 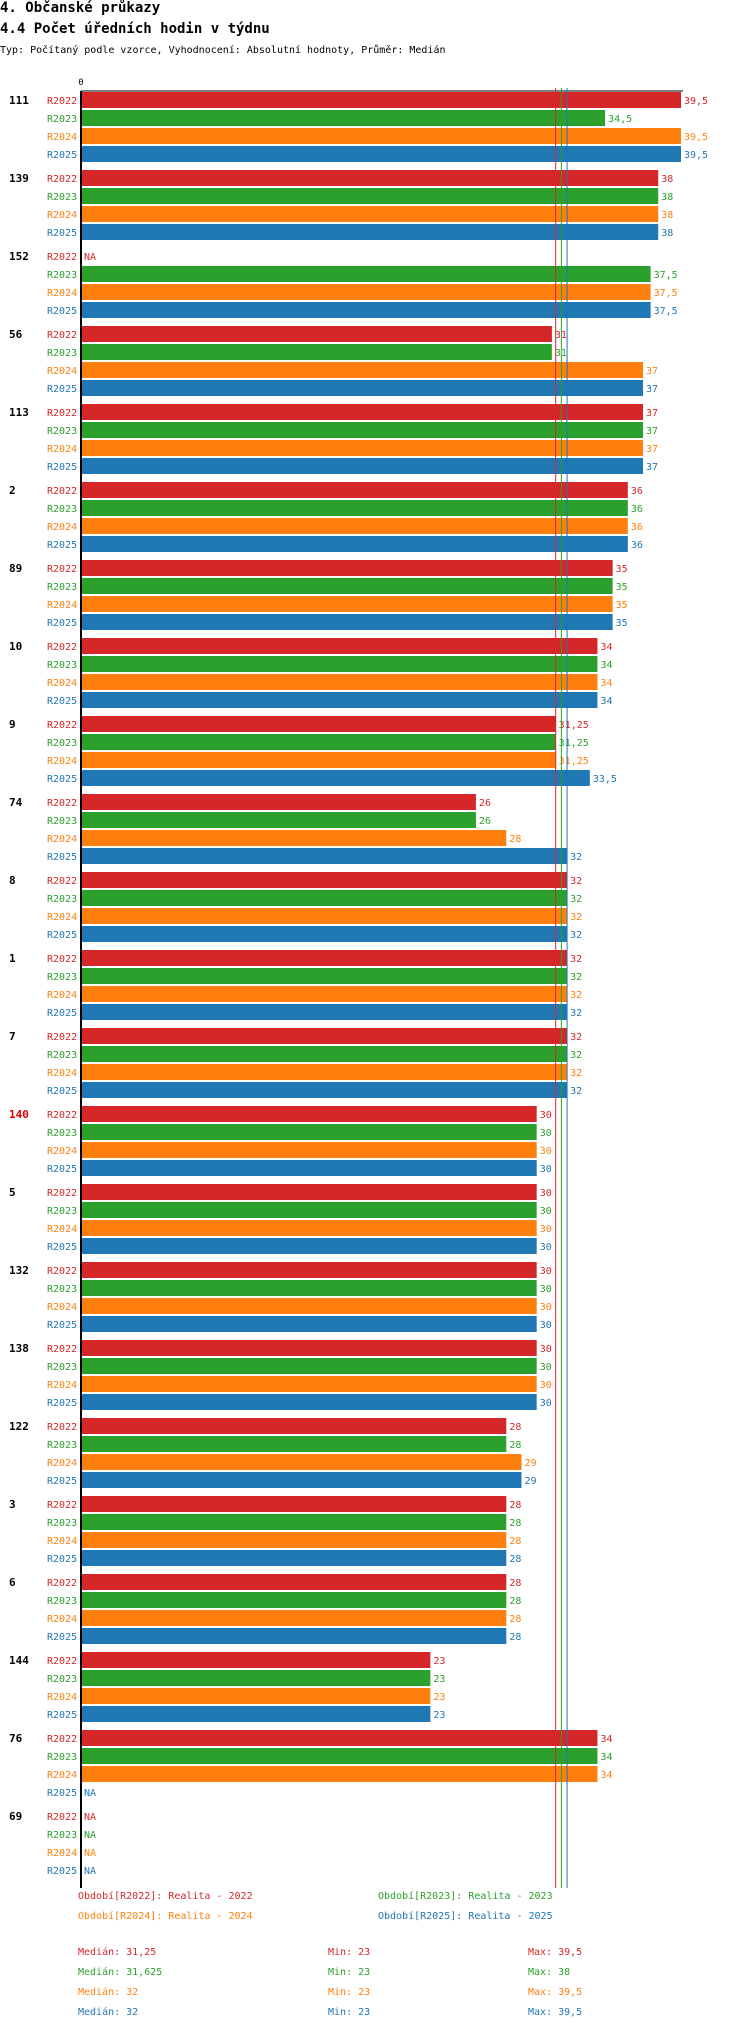 What do you see at coordinates (605, 779) in the screenshot?
I see `bar-value-label: 33,5` at bounding box center [605, 779].